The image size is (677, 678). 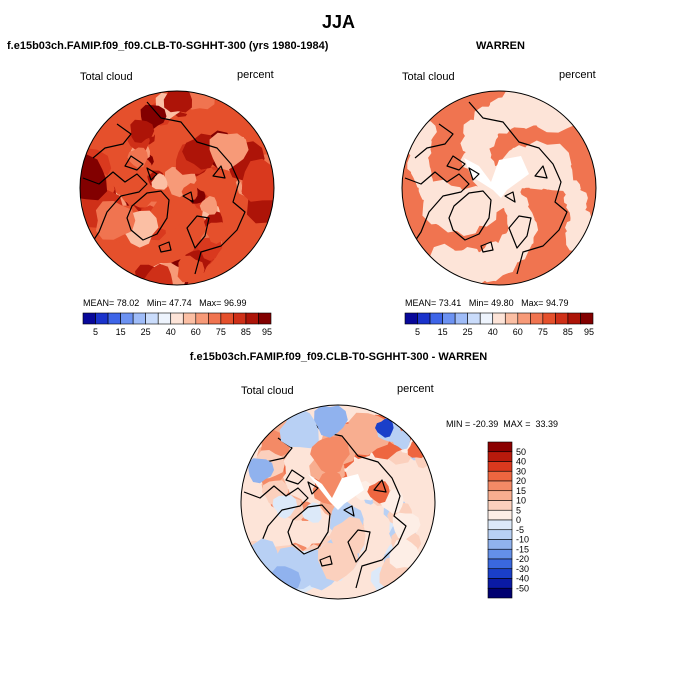 What do you see at coordinates (221, 332) in the screenshot?
I see `colorbar-tick-label: 75` at bounding box center [221, 332].